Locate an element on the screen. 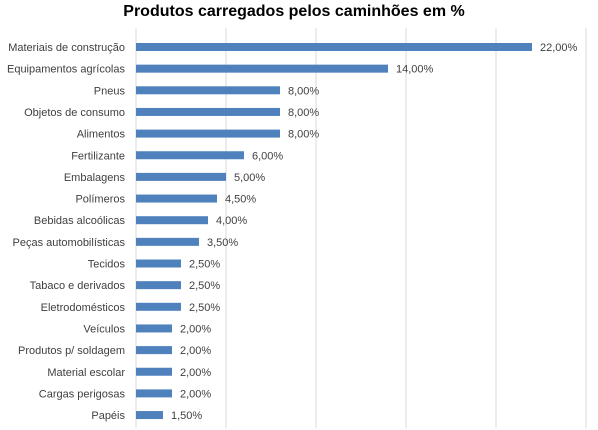  category-label: Eletrodomésticos is located at coordinates (83, 308).